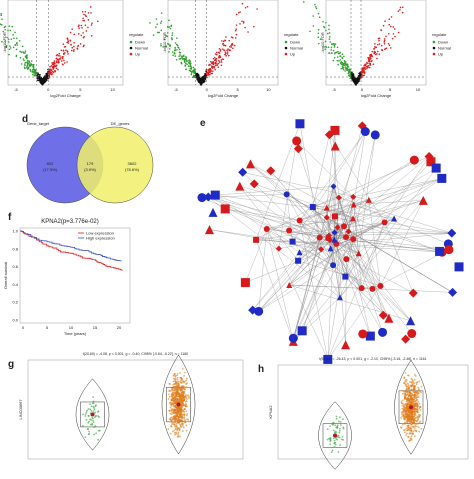 This screenshot has height=479, width=474. What do you see at coordinates (131, 54) in the screenshot?
I see `legend-dot` at bounding box center [131, 54].